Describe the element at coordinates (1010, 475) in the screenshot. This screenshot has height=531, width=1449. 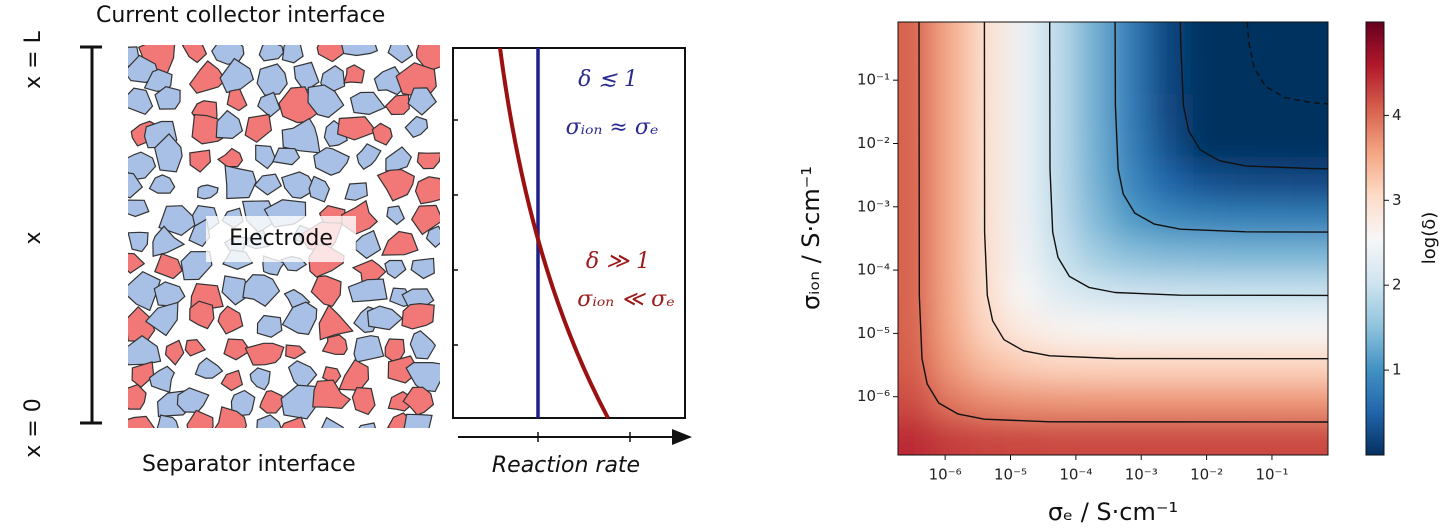
I see `x-tick-label: 10⁻⁵` at that location.